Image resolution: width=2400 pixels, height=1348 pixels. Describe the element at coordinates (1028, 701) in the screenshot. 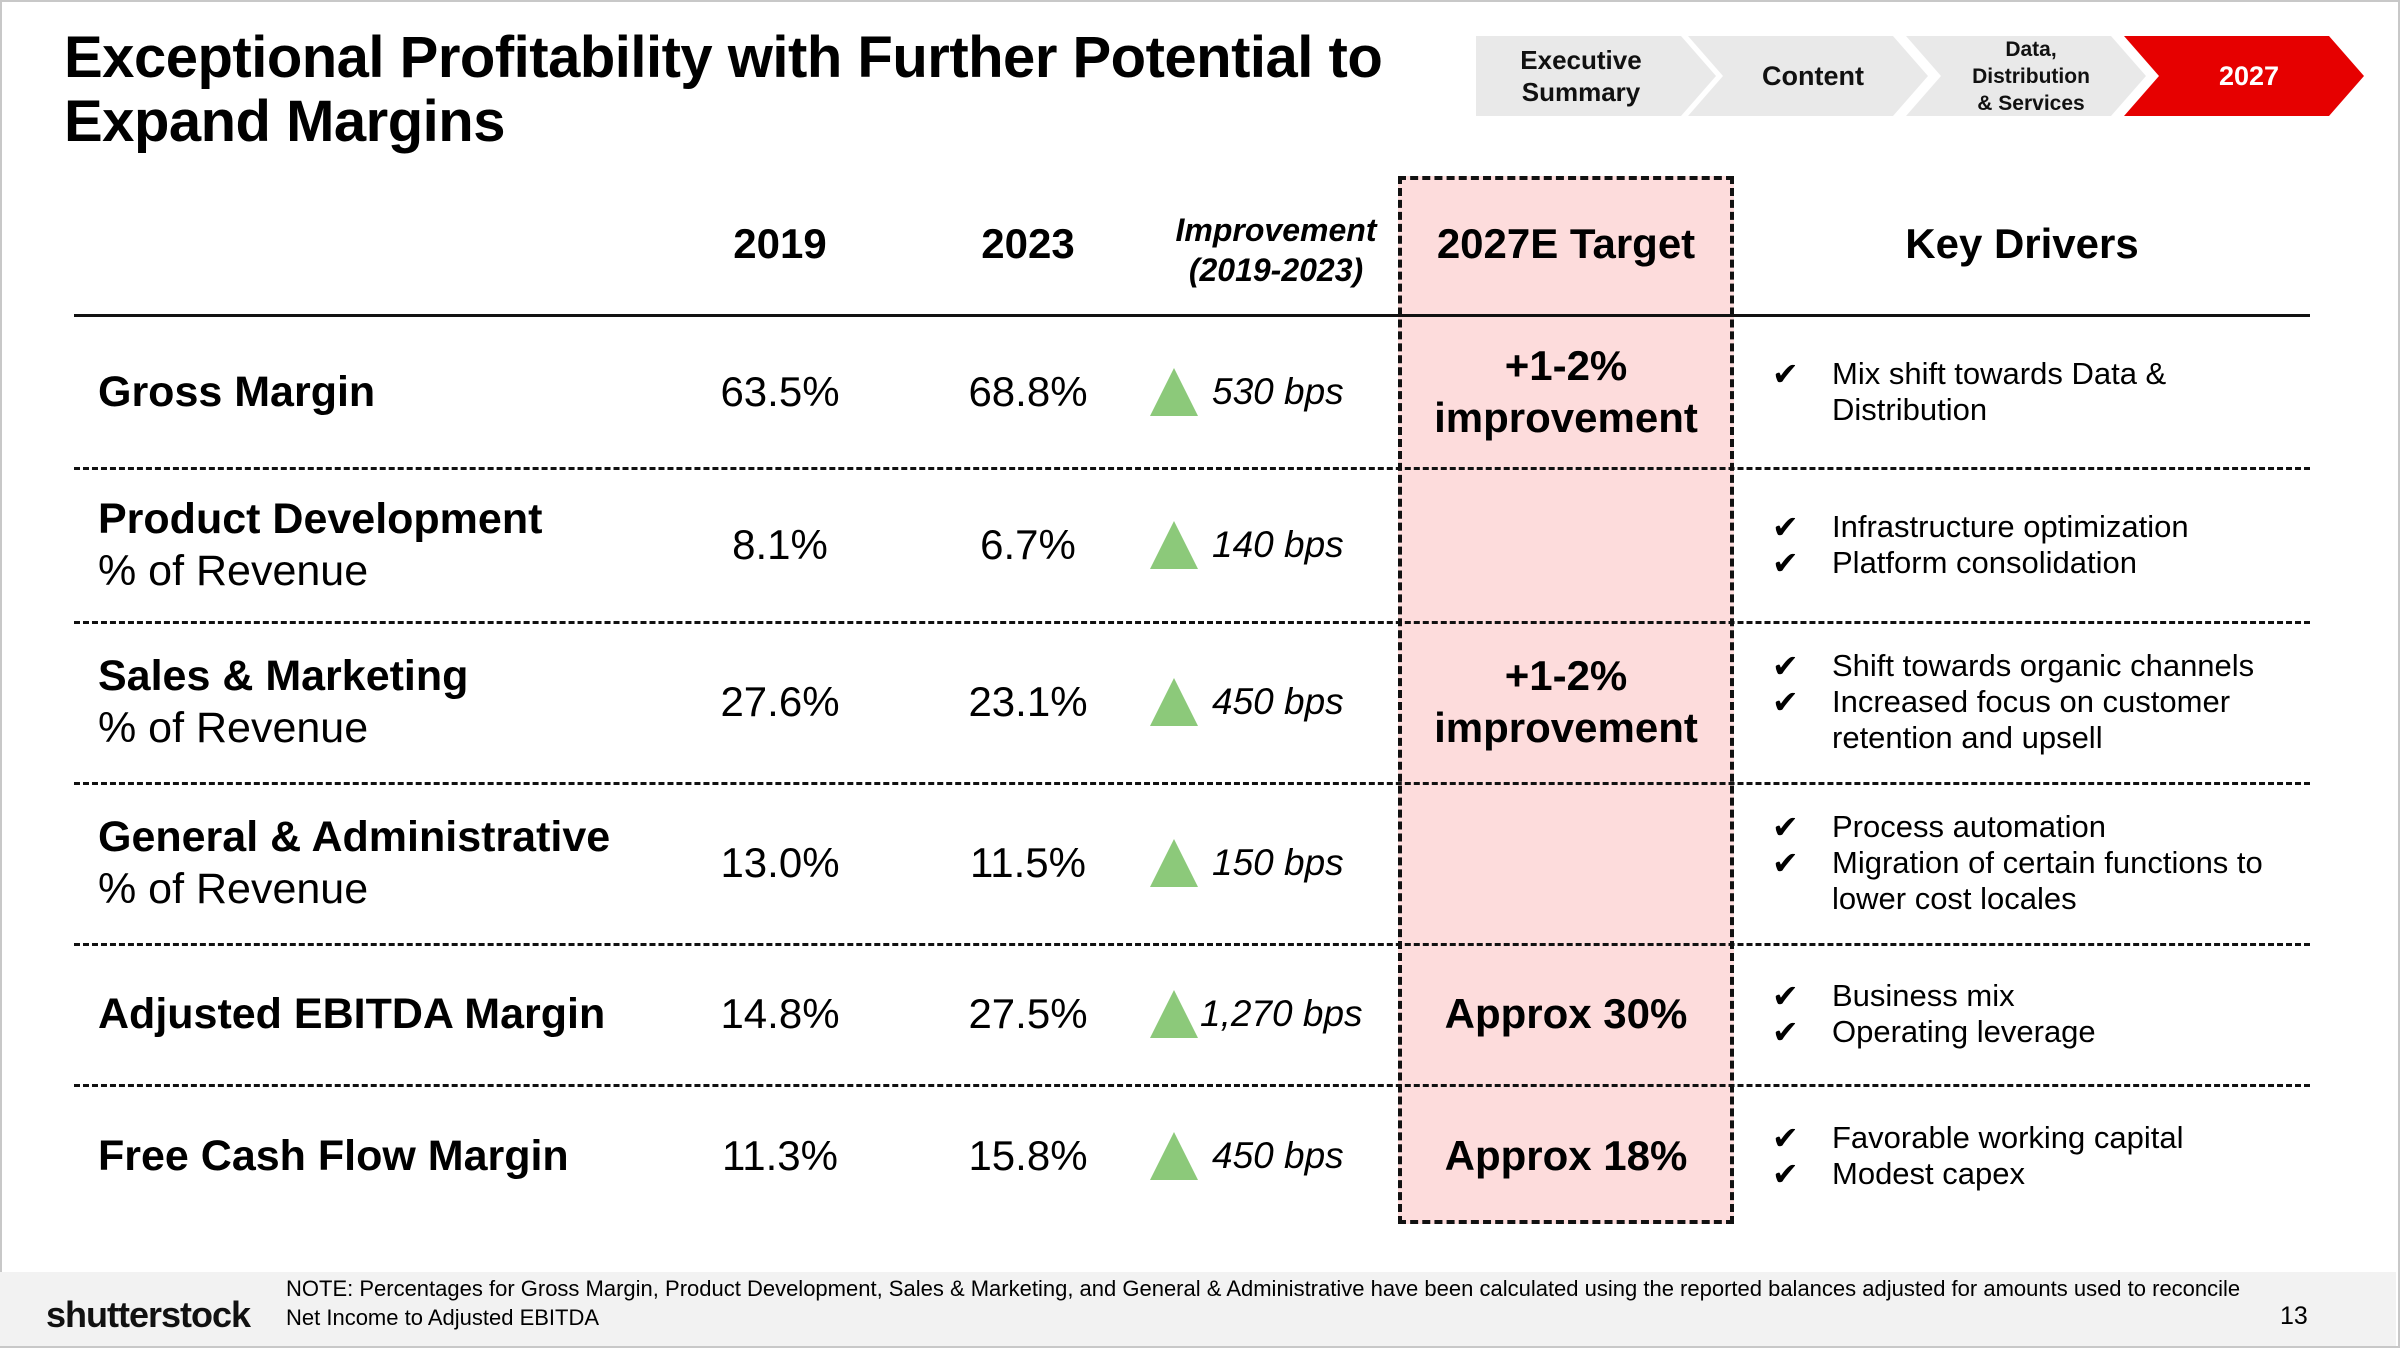

I see `value-2023: 23.1%` at that location.